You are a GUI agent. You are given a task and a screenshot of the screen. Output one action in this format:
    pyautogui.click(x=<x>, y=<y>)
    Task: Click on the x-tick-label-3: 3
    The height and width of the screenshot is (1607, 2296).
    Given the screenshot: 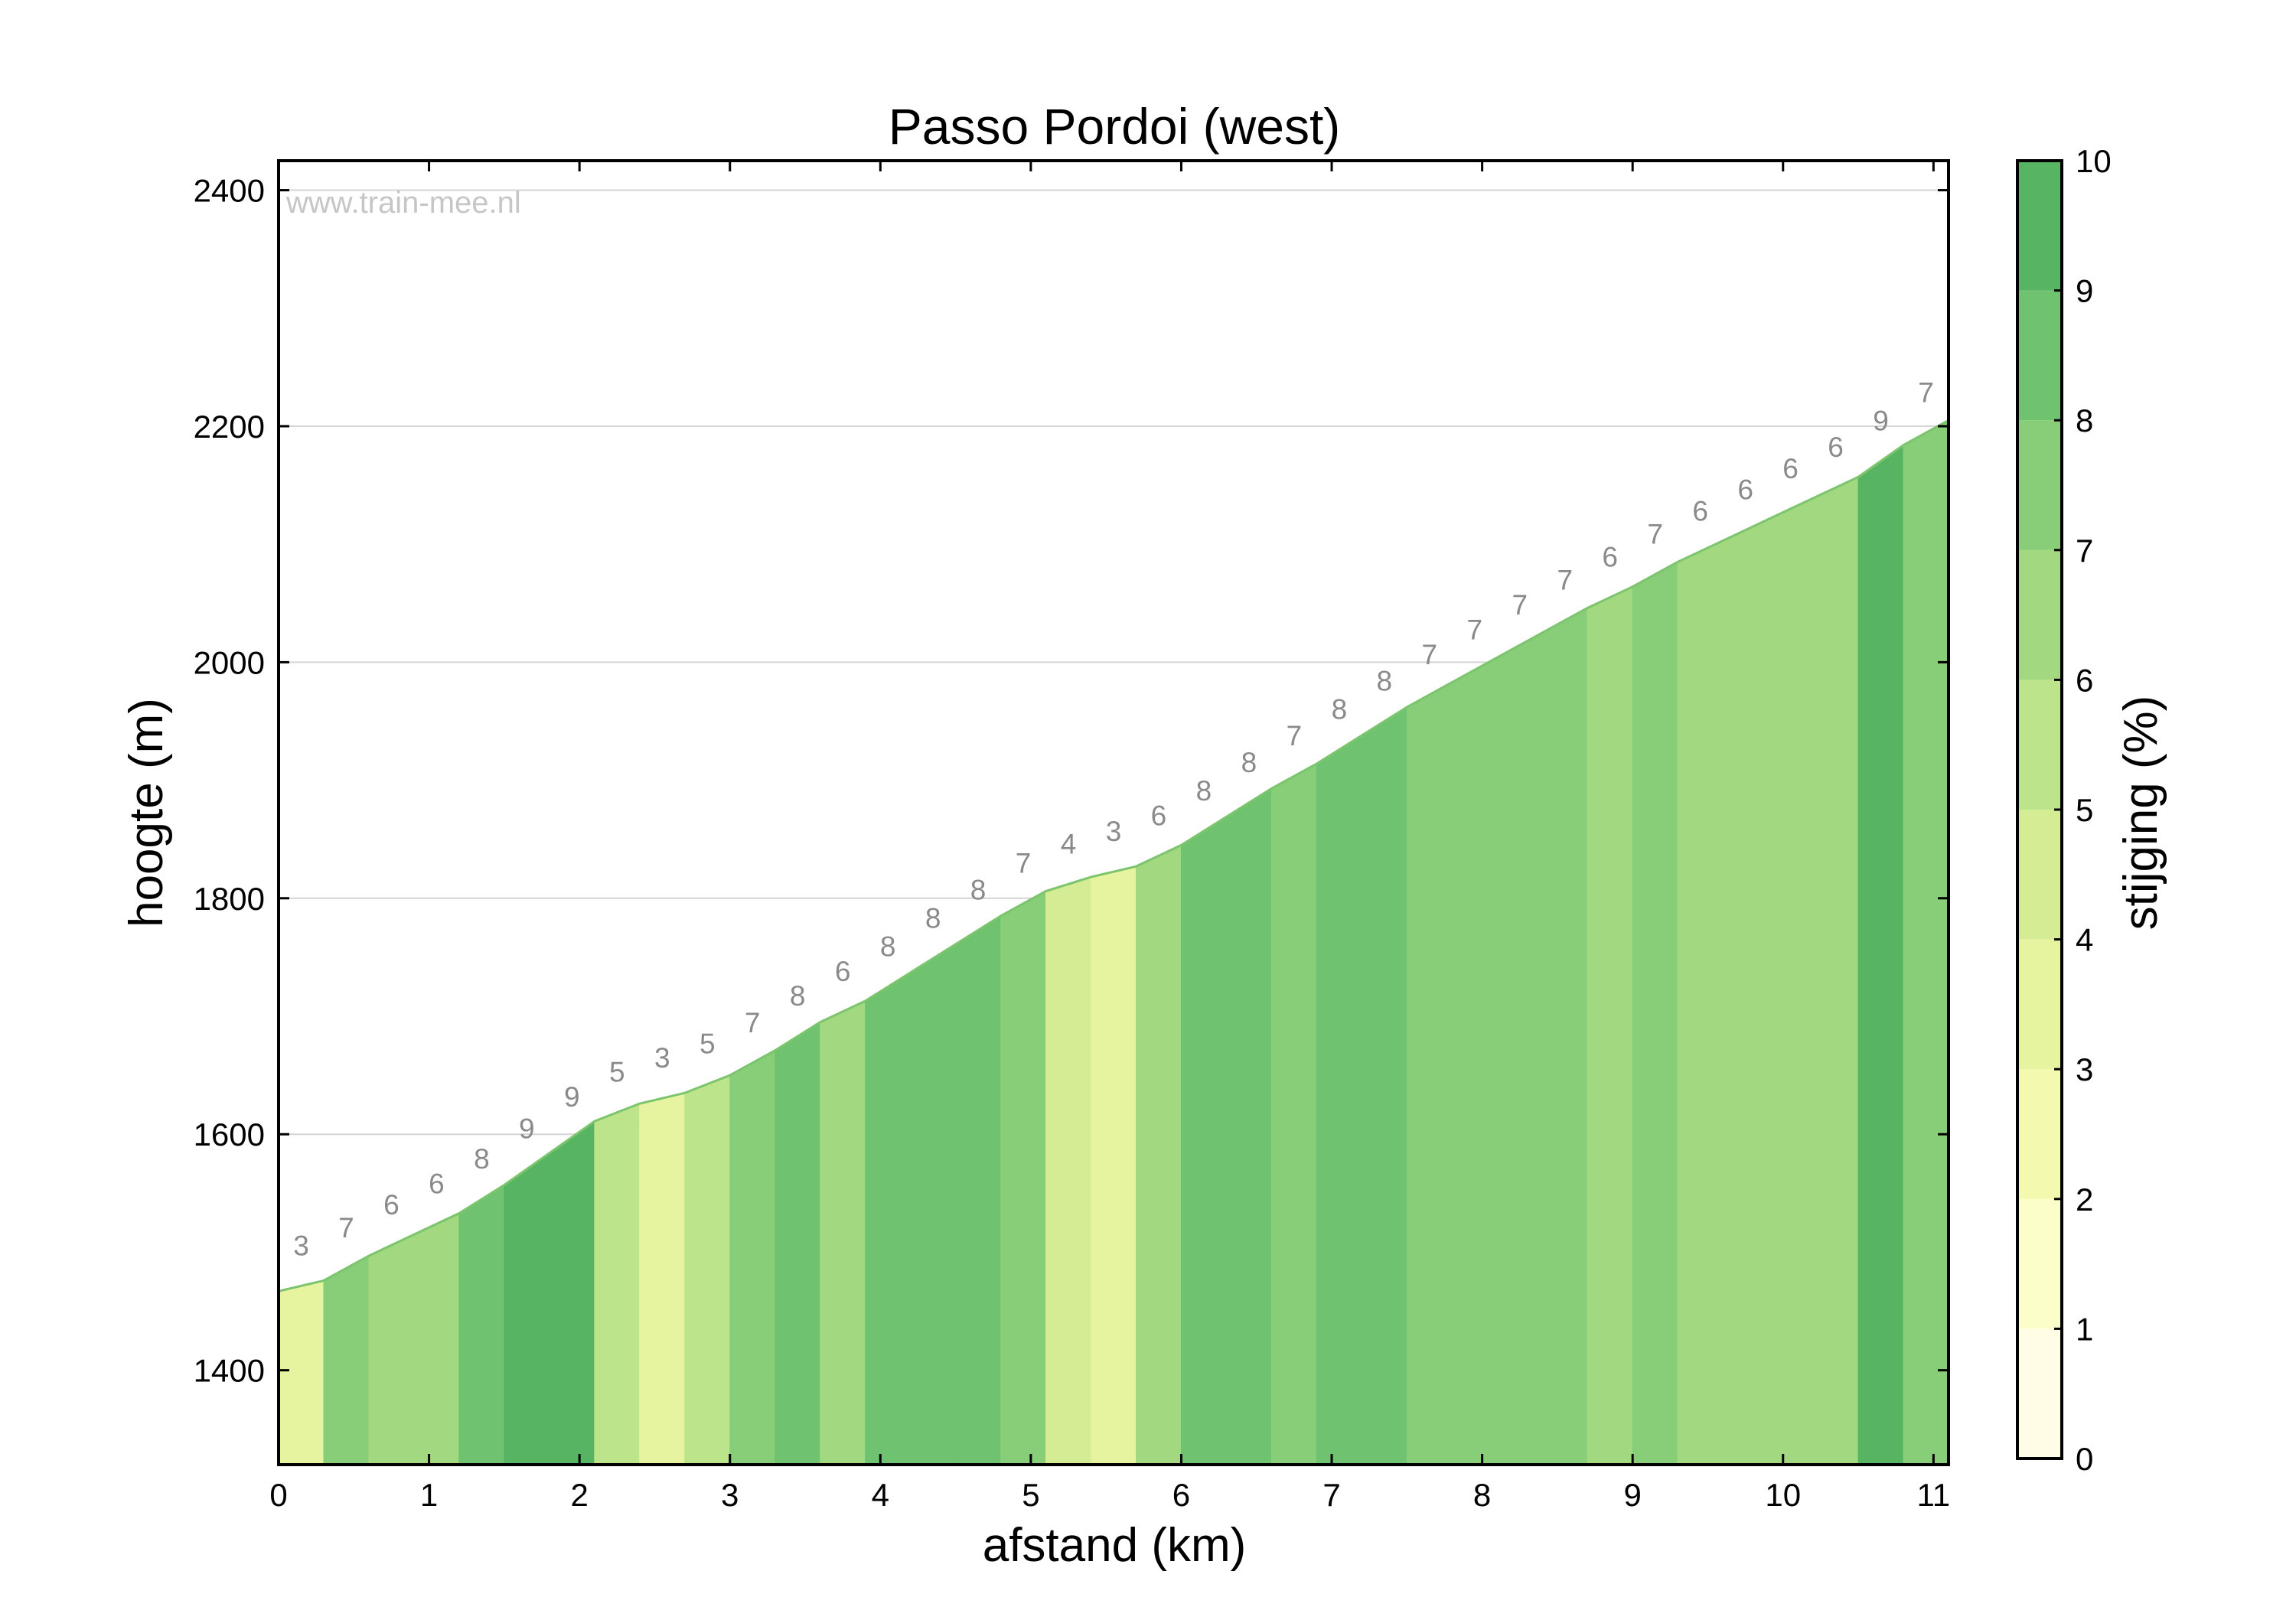 What is the action you would take?
    pyautogui.click(x=730, y=1495)
    